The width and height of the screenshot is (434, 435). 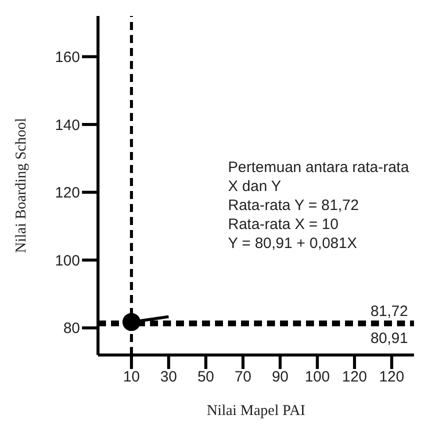 I want to click on x-tick-label: 100, so click(x=317, y=377).